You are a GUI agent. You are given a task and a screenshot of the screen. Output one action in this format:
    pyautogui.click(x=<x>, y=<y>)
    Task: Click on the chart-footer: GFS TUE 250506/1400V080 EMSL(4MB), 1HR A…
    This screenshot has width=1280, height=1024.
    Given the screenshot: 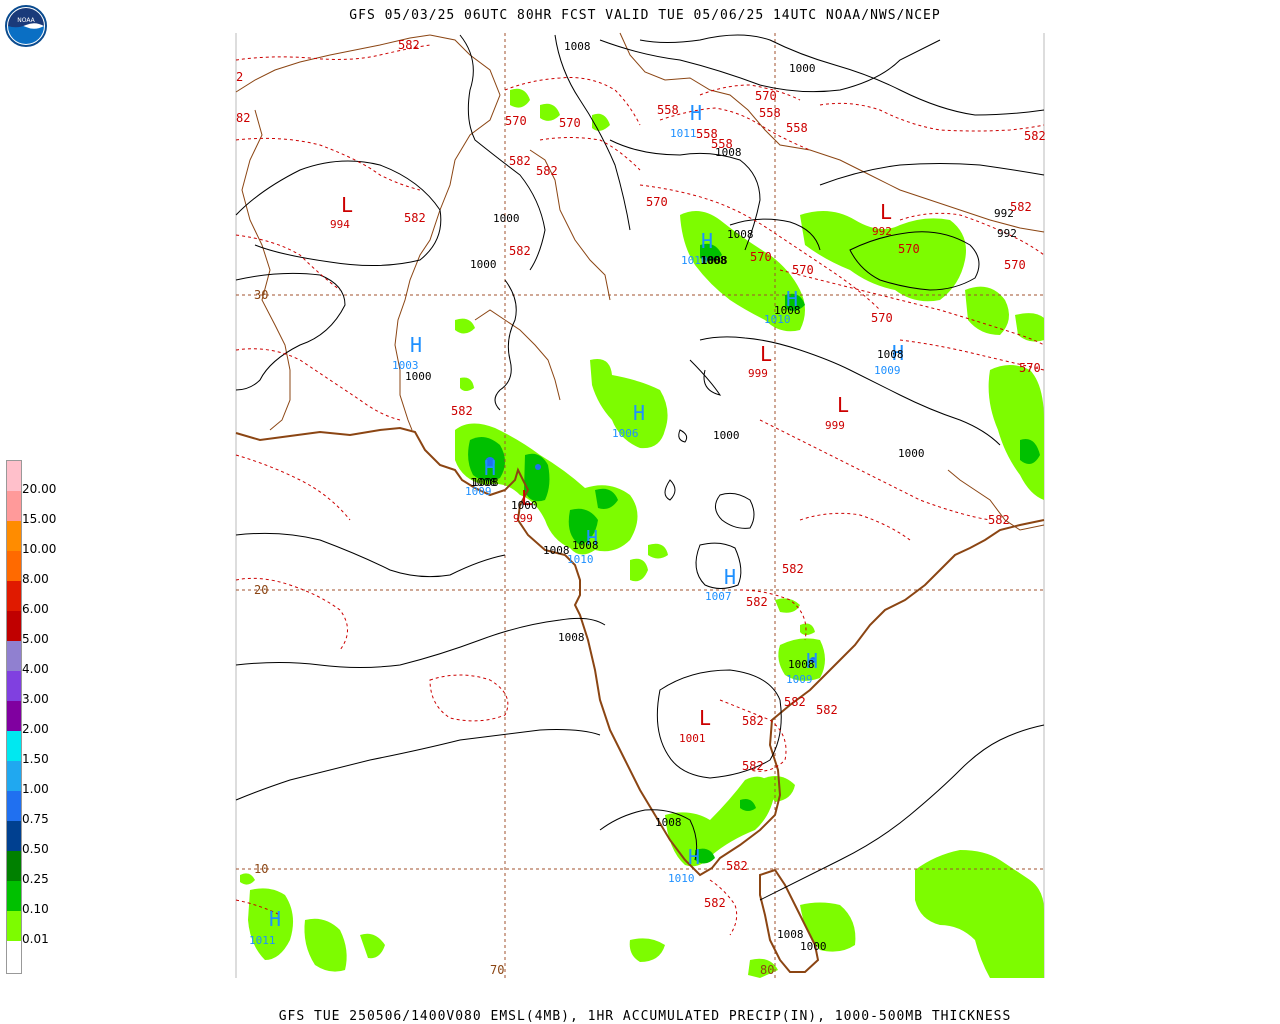 What is the action you would take?
    pyautogui.click(x=645, y=1016)
    